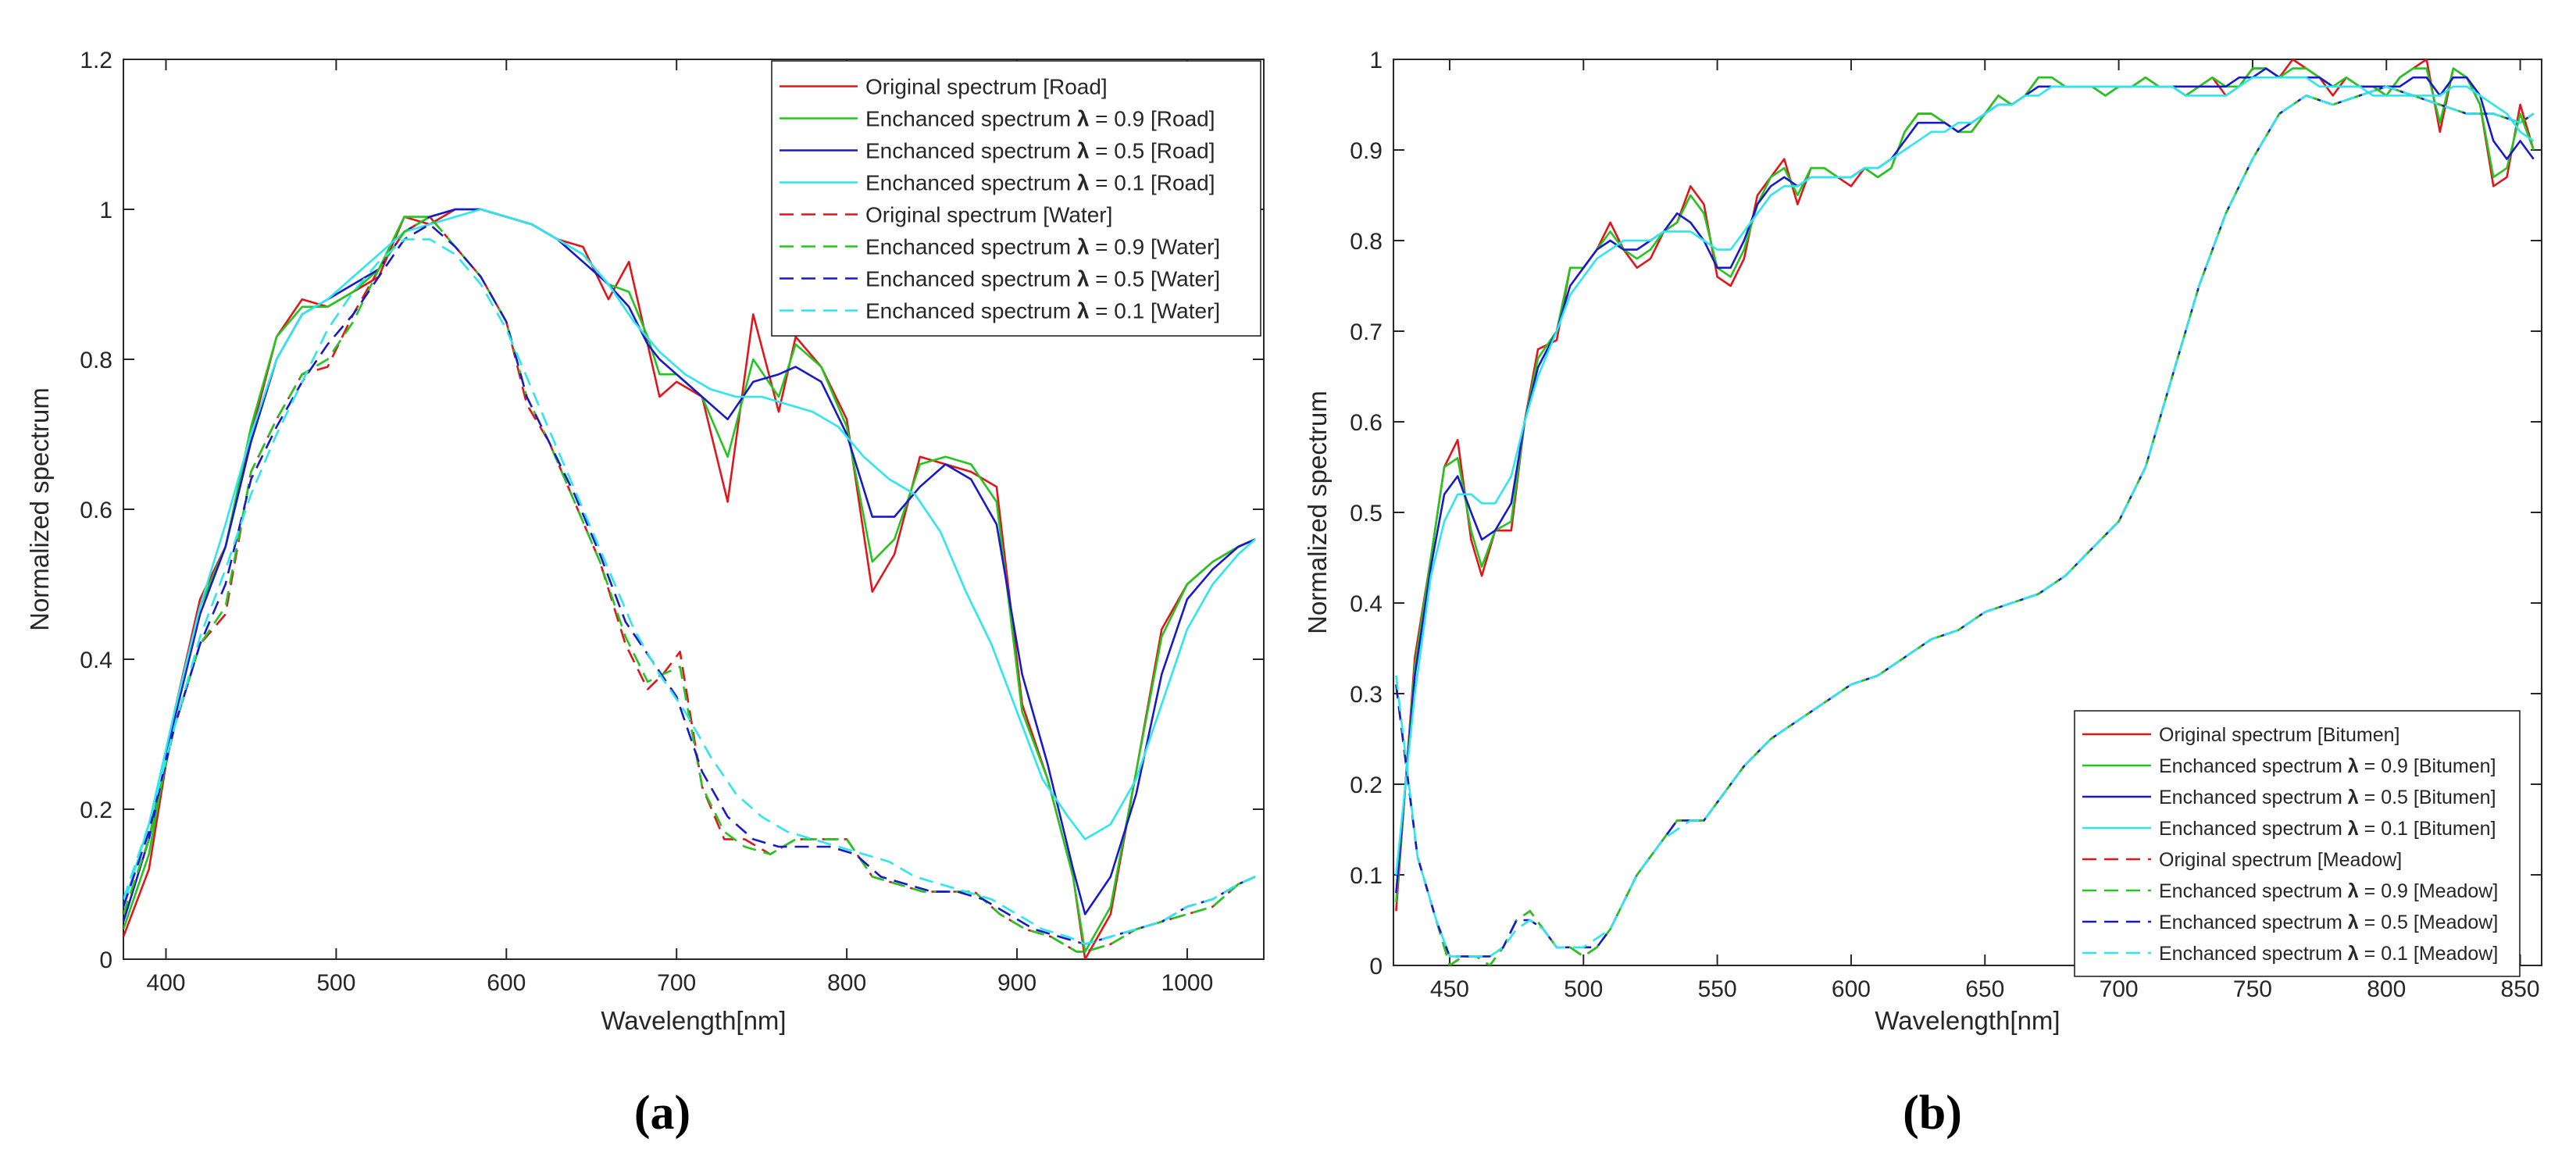  I want to click on legend-entry-label: Enchanced spectrum λ = 0.1 [Bitumen], so click(2327, 829).